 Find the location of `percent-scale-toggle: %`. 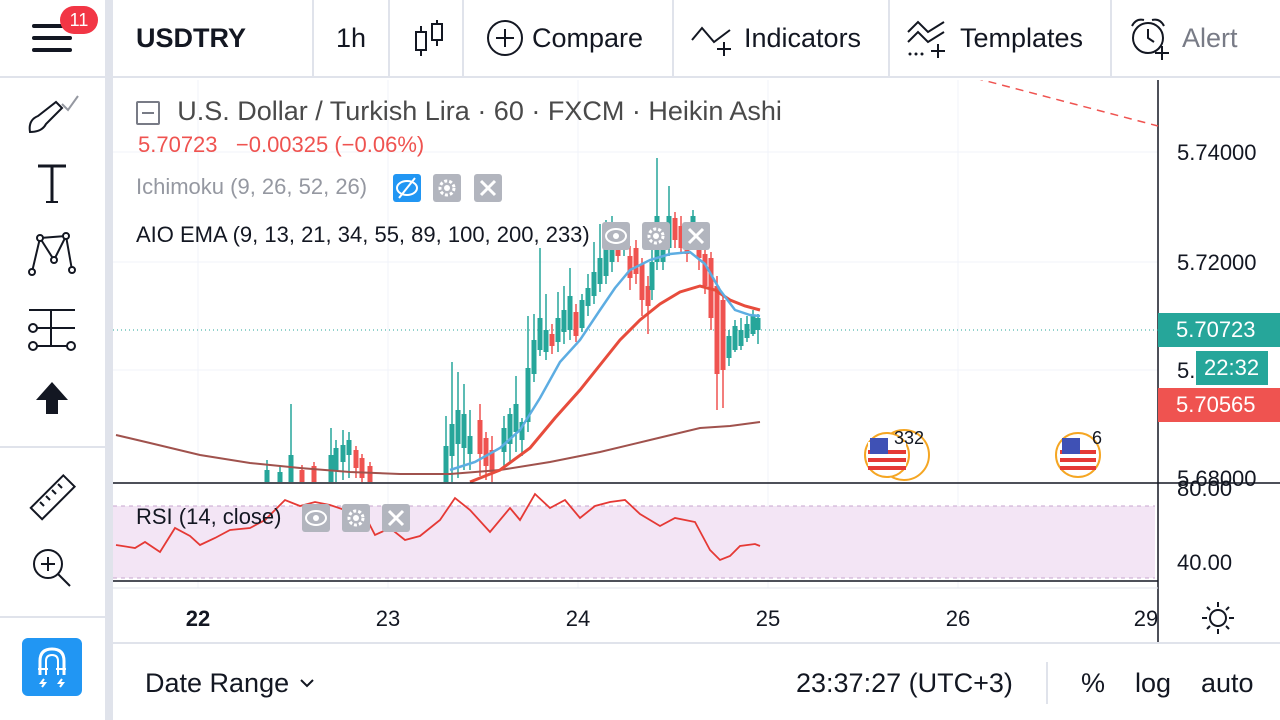

percent-scale-toggle: % is located at coordinates (1093, 682).